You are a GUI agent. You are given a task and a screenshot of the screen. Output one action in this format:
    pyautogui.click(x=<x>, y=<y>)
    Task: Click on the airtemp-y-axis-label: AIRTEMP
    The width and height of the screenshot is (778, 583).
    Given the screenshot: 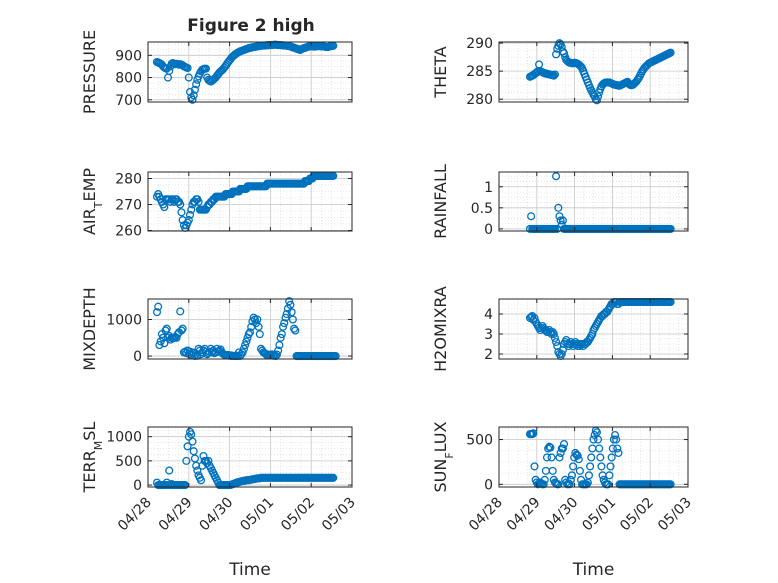 What is the action you would take?
    pyautogui.click(x=92, y=201)
    